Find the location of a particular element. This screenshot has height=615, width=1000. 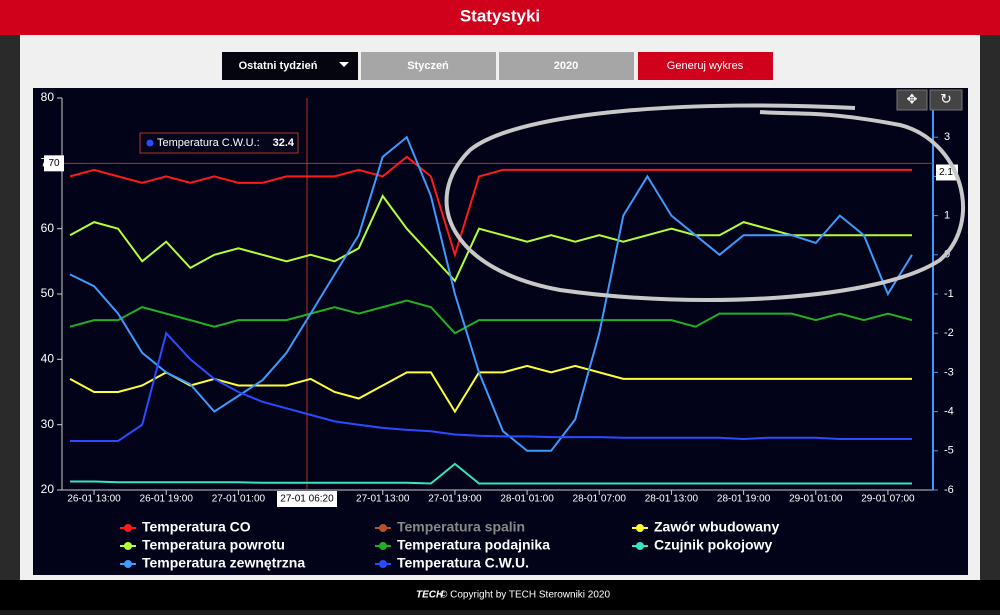

tooltip-value: 32.4 is located at coordinates (284, 143).